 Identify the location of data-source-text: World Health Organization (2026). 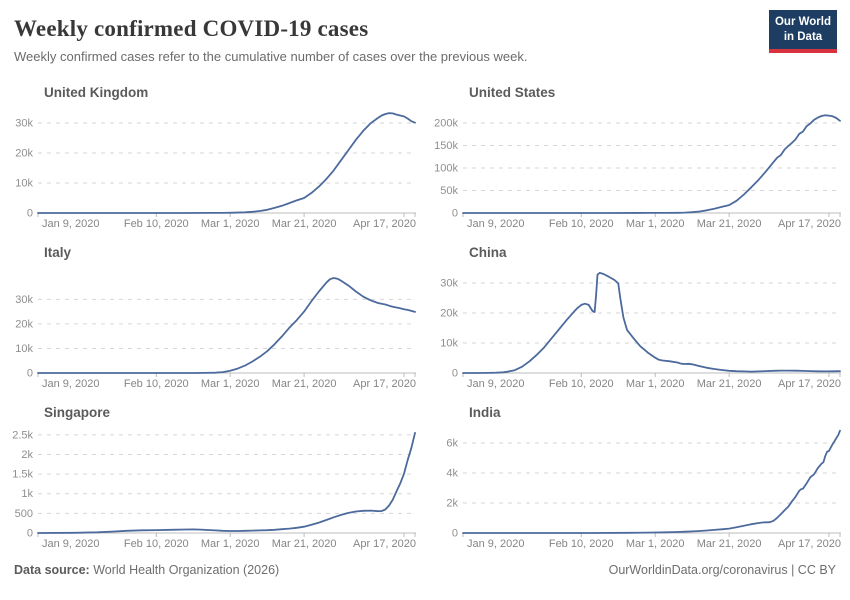
(184, 570).